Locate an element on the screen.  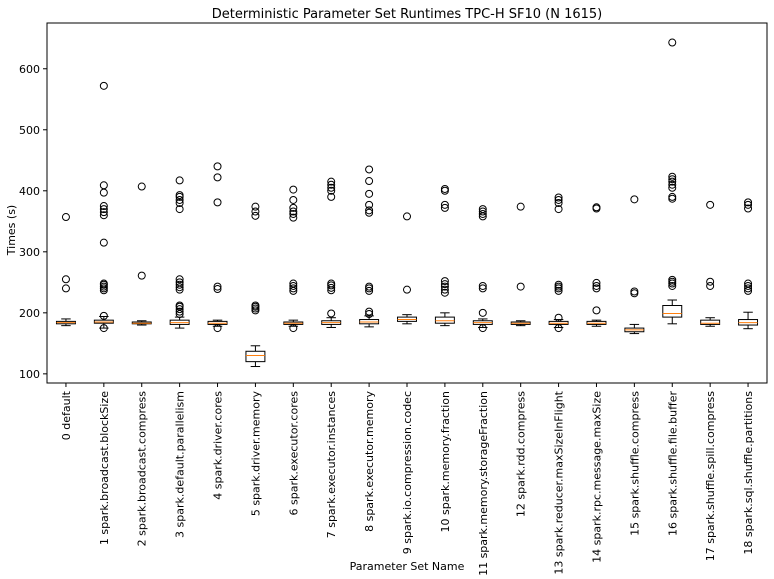
x-tick-label: 5 spark.driver.memory is located at coordinates (255, 454).